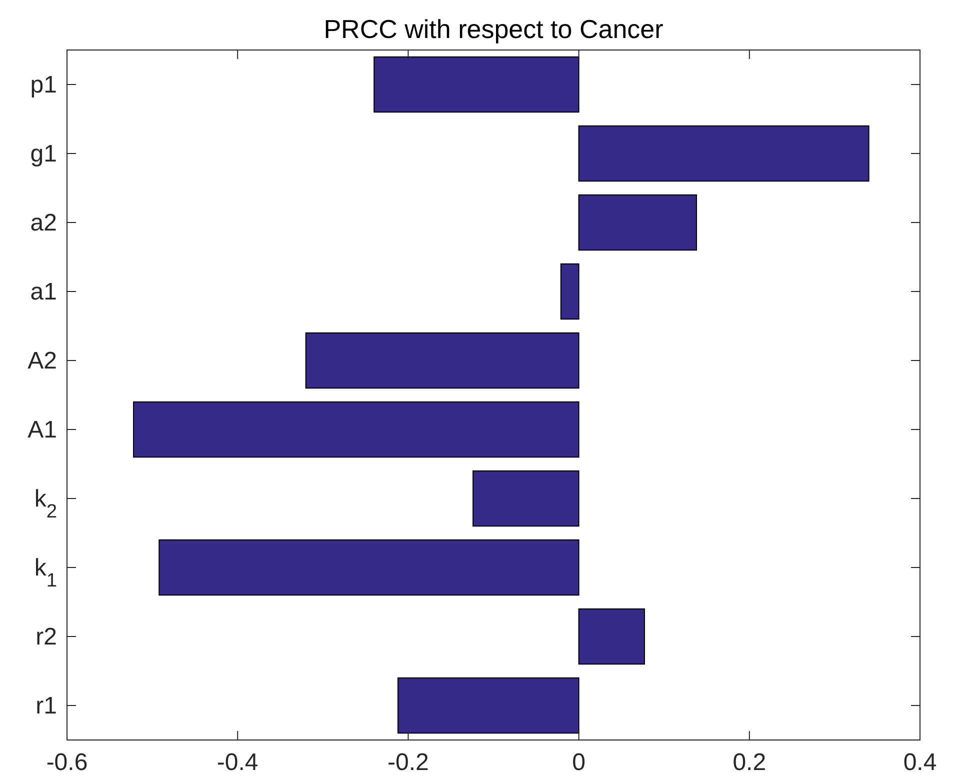 This screenshot has height=784, width=953. Describe the element at coordinates (43, 223) in the screenshot. I see `y-tick-label: a2` at that location.